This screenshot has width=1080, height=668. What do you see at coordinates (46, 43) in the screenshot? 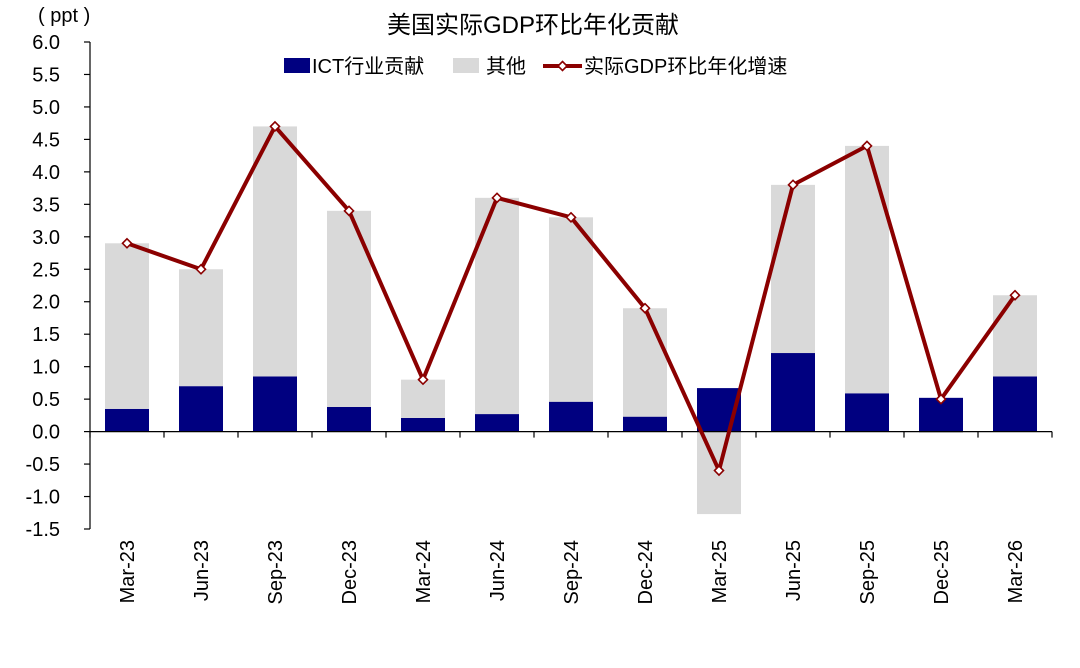
I see `y-tick-label: 6.0` at bounding box center [46, 43].